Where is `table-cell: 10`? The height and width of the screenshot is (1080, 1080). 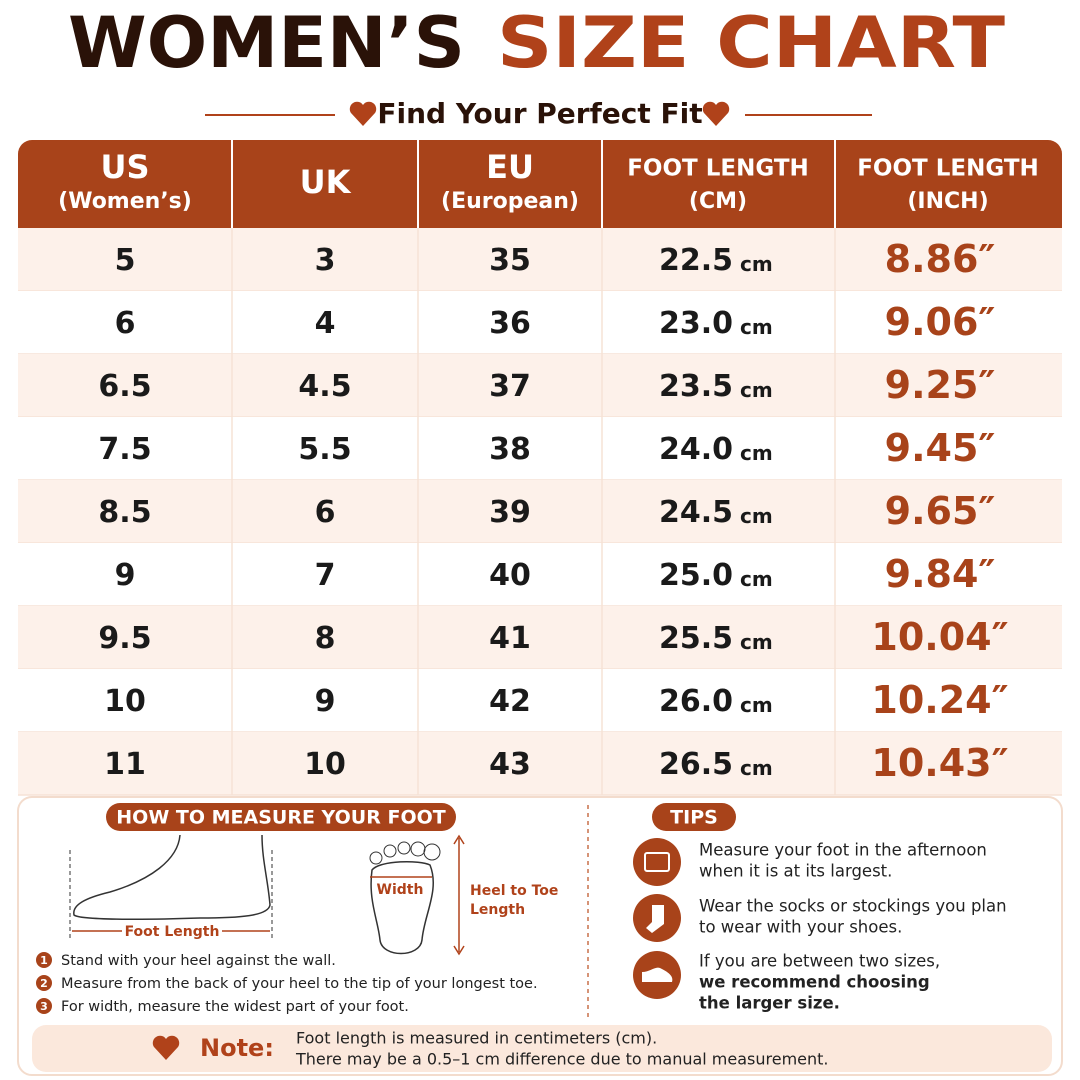
table-cell: 10 is located at coordinates (125, 701).